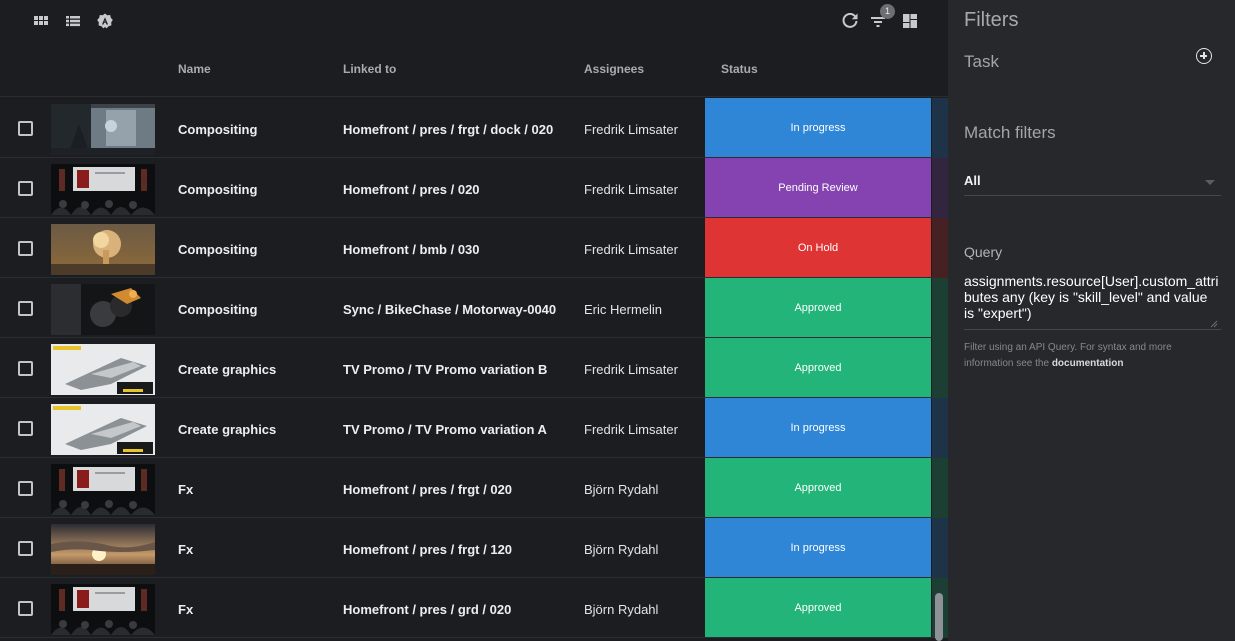  Describe the element at coordinates (972, 180) in the screenshot. I see `match-filters-value: All` at that location.